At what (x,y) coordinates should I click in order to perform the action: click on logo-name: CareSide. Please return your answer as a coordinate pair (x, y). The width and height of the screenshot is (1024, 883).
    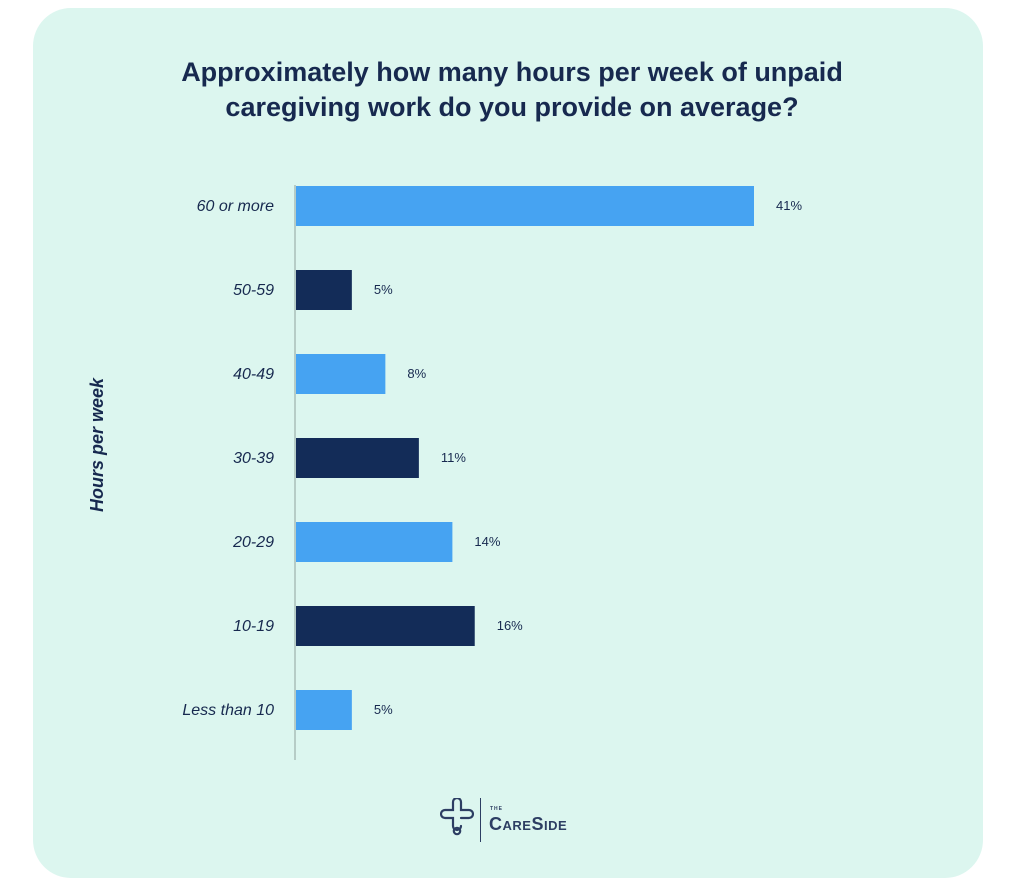
    Looking at the image, I should click on (528, 823).